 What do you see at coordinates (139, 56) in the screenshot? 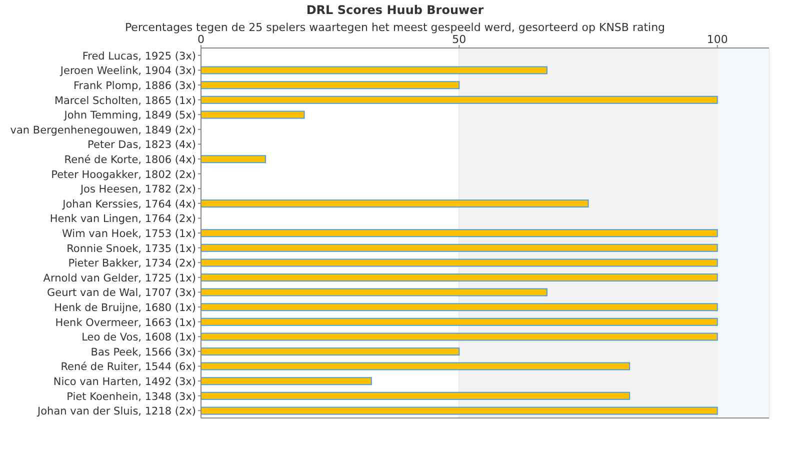
I see `y-tick-label: Fred Lucas, 1925 (3x)` at bounding box center [139, 56].